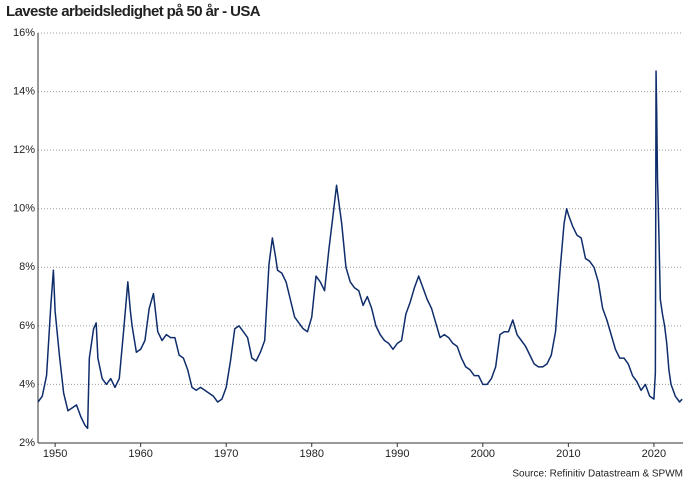 This screenshot has width=698, height=485. I want to click on x-tick-label: 1980, so click(311, 454).